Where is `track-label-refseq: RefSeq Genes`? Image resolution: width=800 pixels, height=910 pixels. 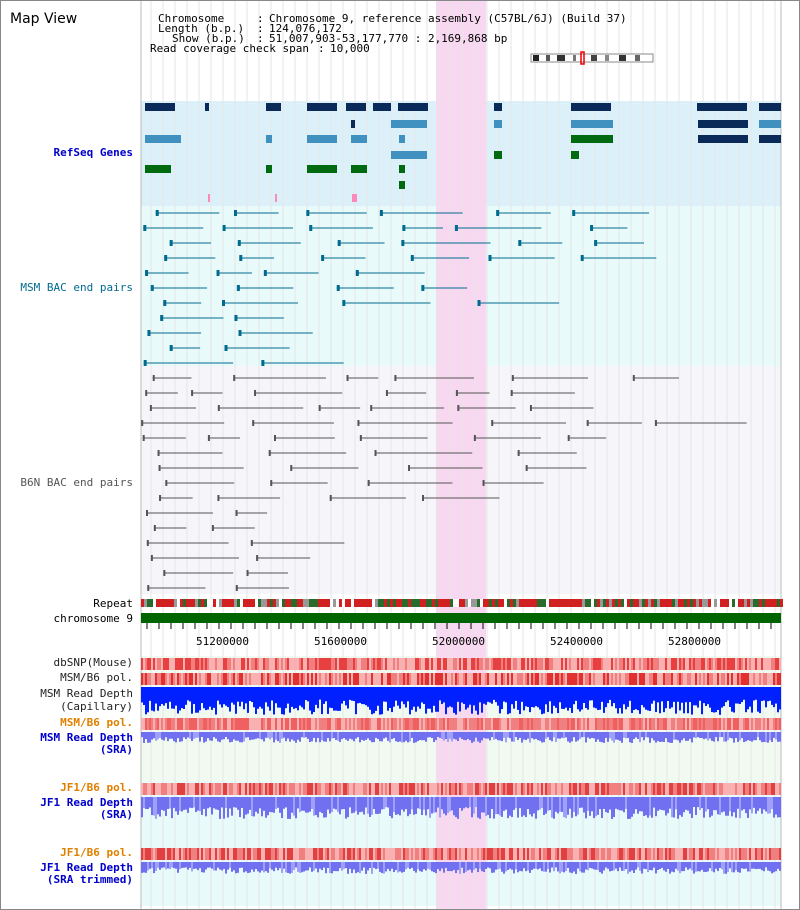
track-label-refseq: RefSeq Genes is located at coordinates (93, 152).